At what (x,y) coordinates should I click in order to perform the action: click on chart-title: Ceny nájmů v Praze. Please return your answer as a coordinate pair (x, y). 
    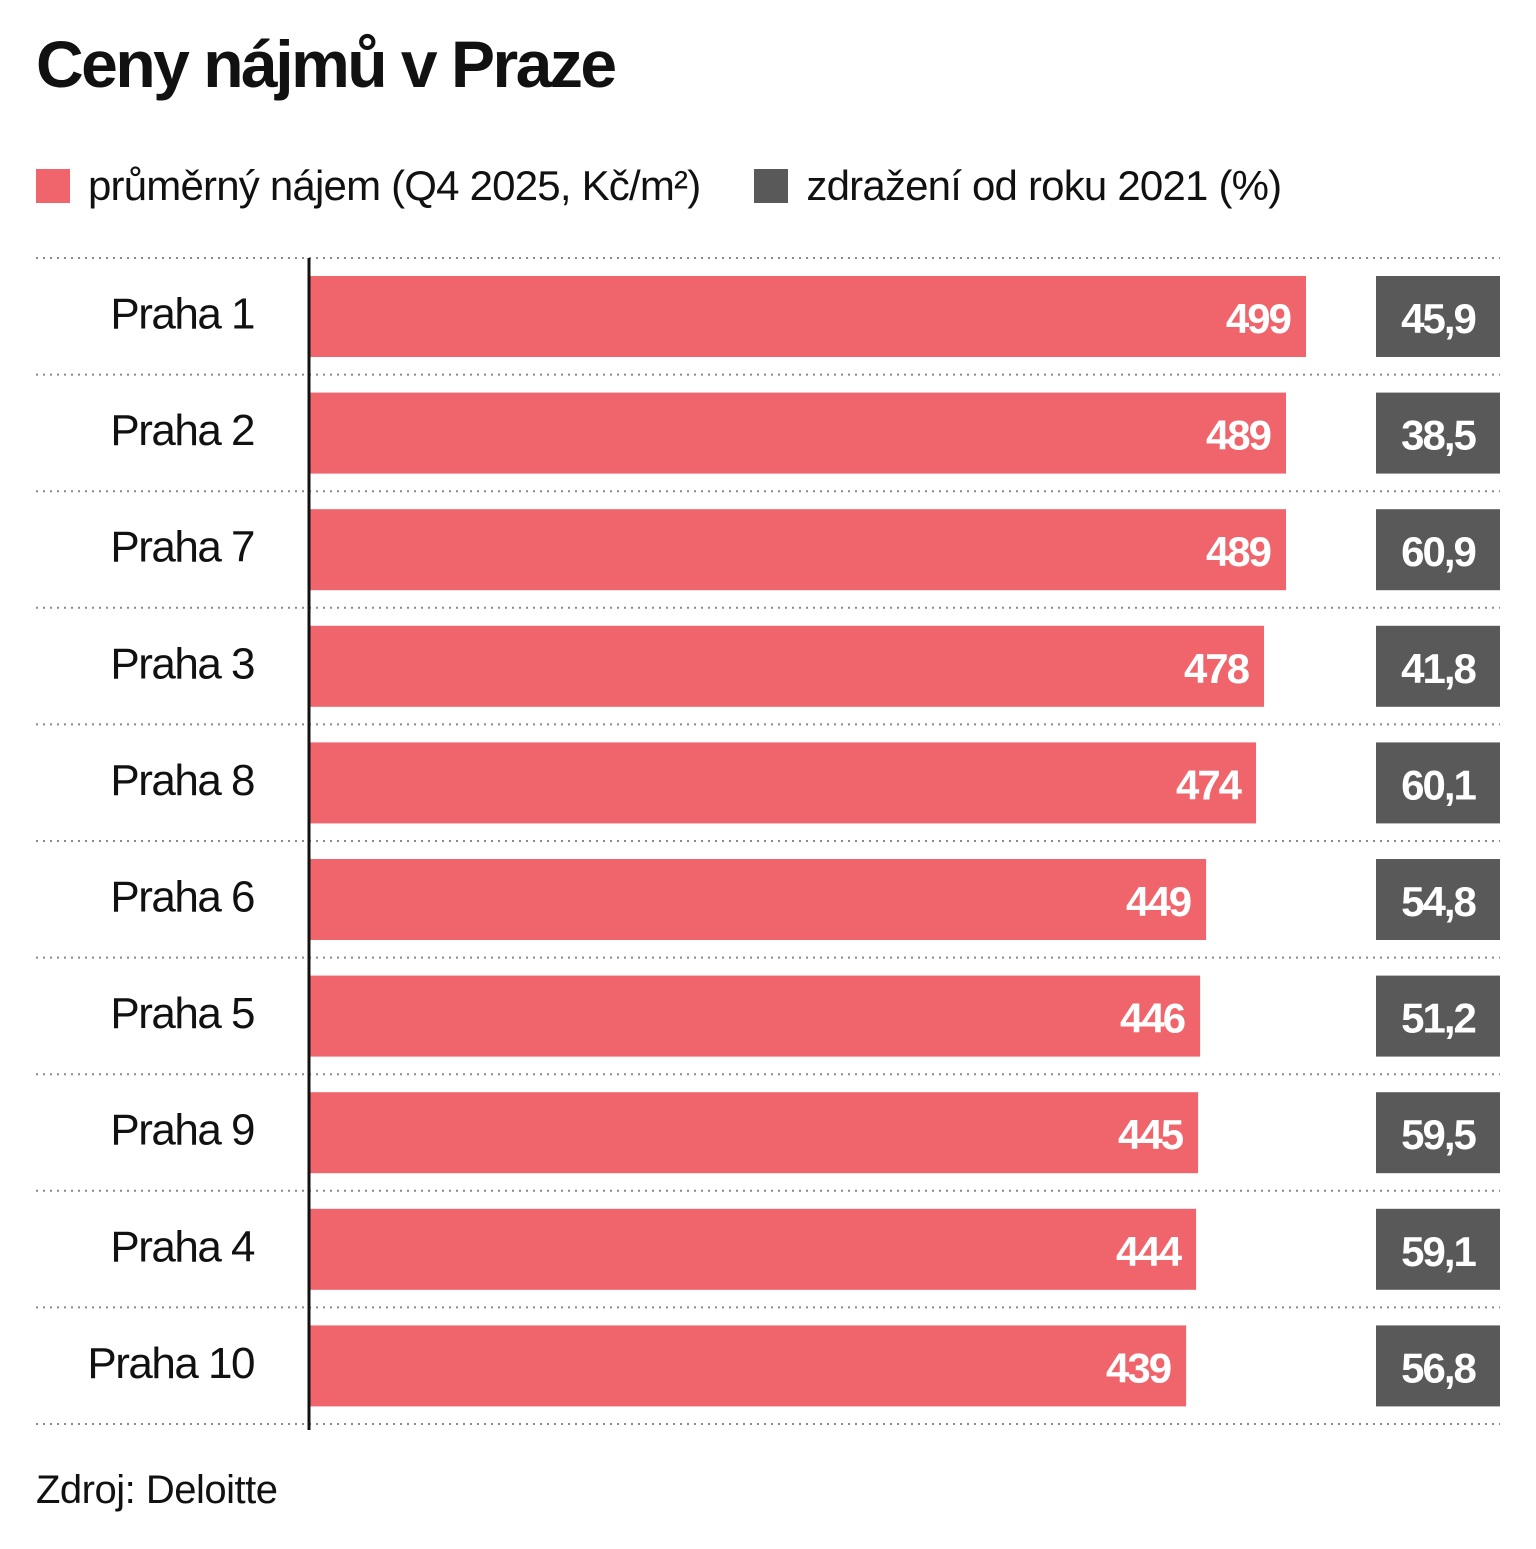
    Looking at the image, I should click on (326, 64).